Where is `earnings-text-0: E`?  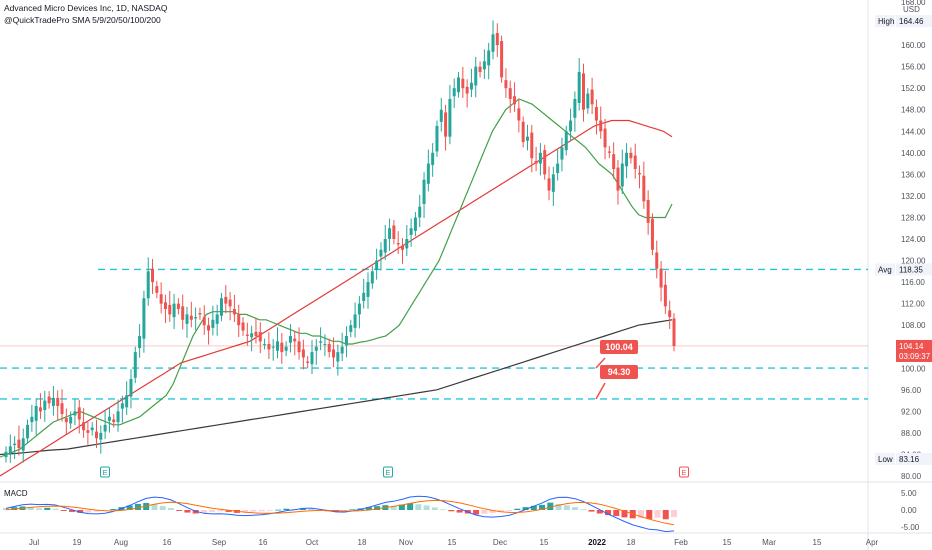
earnings-text-0: E is located at coordinates (104, 472).